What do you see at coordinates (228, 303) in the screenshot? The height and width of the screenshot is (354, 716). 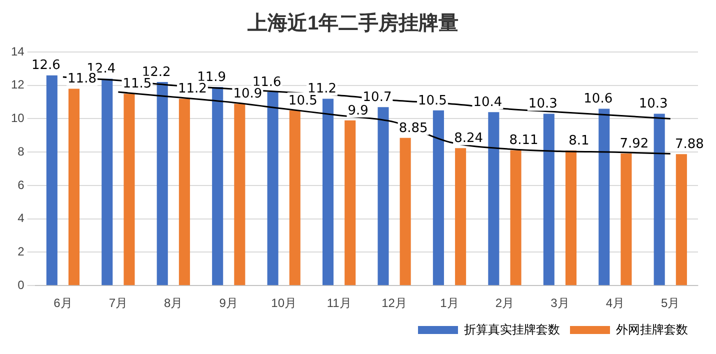 I see `x-tick-label: 9月` at bounding box center [228, 303].